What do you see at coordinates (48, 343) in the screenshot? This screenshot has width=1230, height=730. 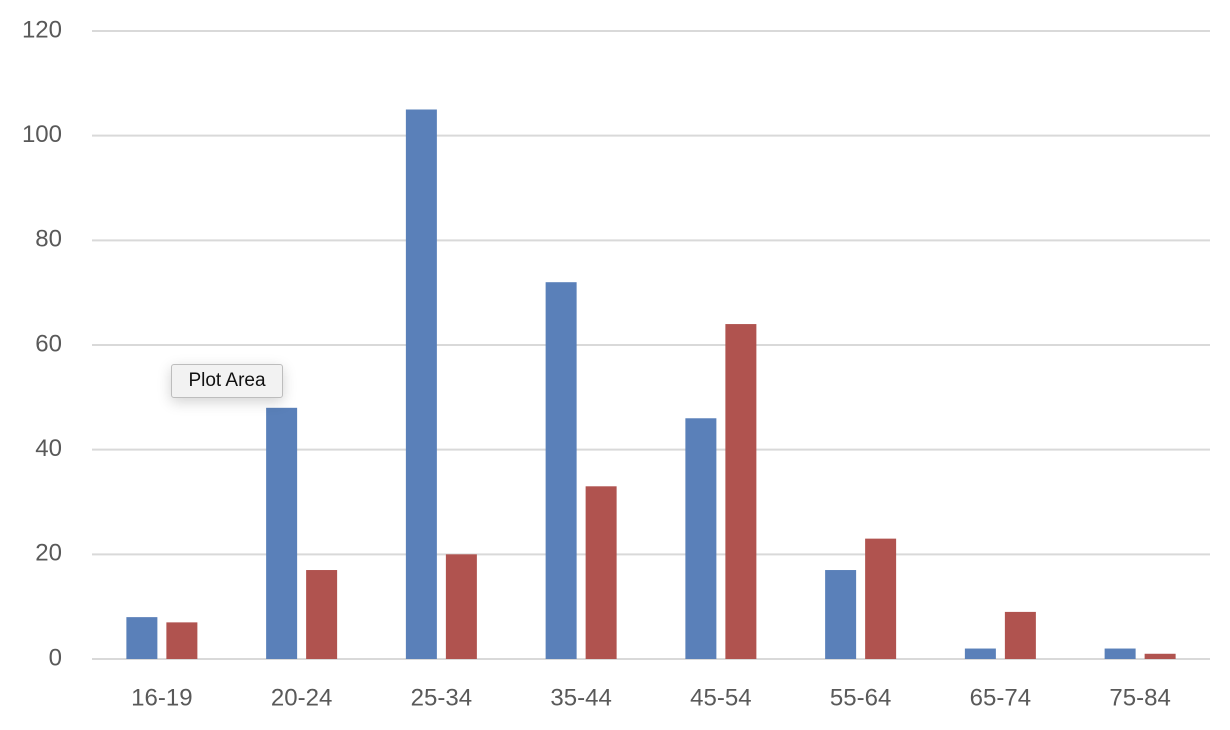 I see `y-tick-label: 60` at bounding box center [48, 343].